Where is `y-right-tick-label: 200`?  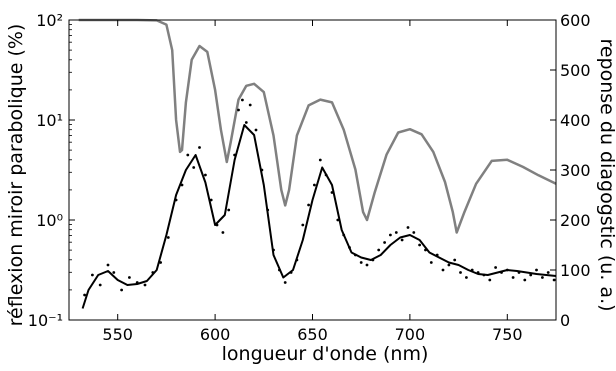 y-right-tick-label: 200 is located at coordinates (575, 220).